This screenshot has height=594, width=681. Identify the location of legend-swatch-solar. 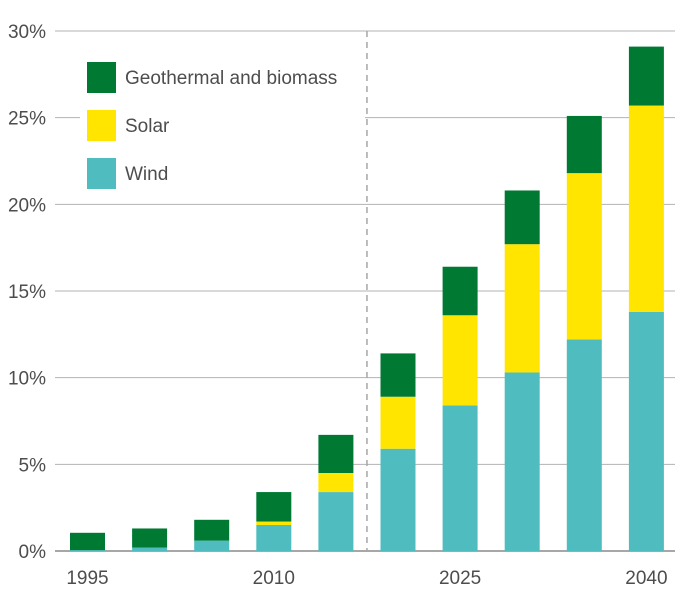
(101, 125).